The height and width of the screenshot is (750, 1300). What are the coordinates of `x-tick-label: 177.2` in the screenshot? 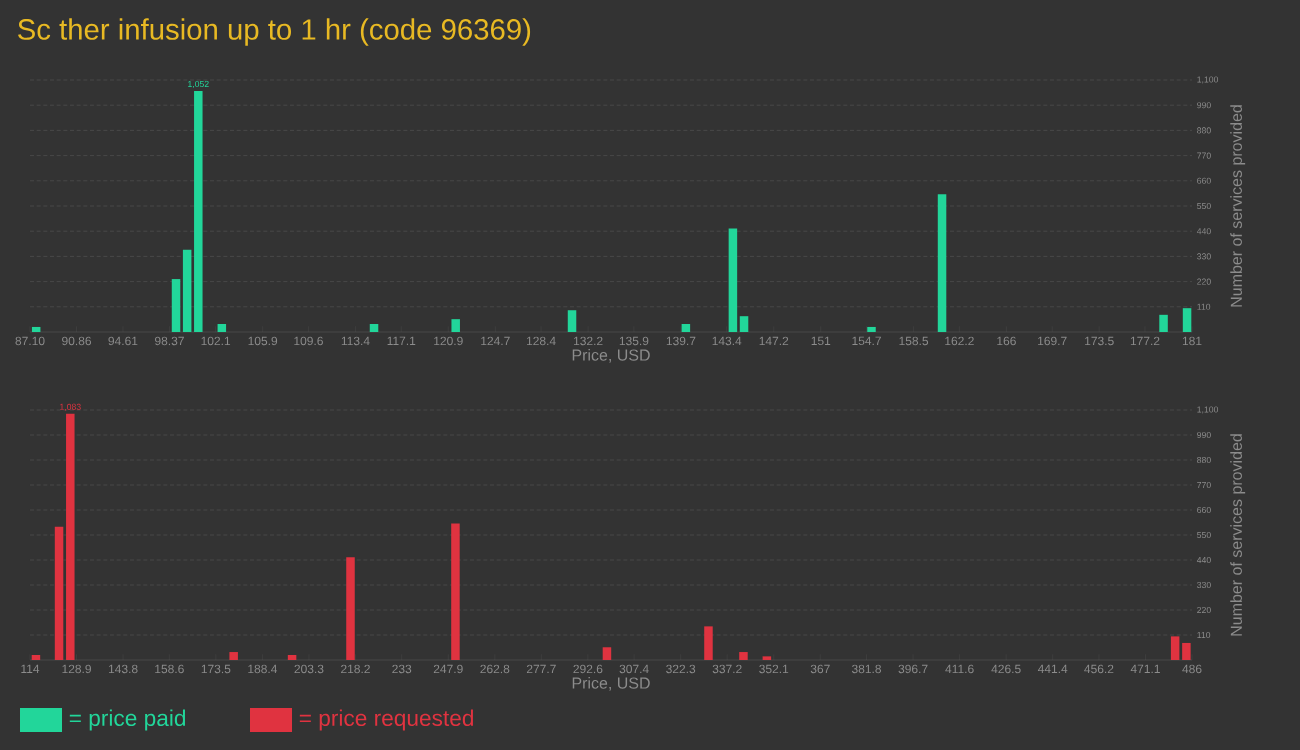 It's located at (1145, 341).